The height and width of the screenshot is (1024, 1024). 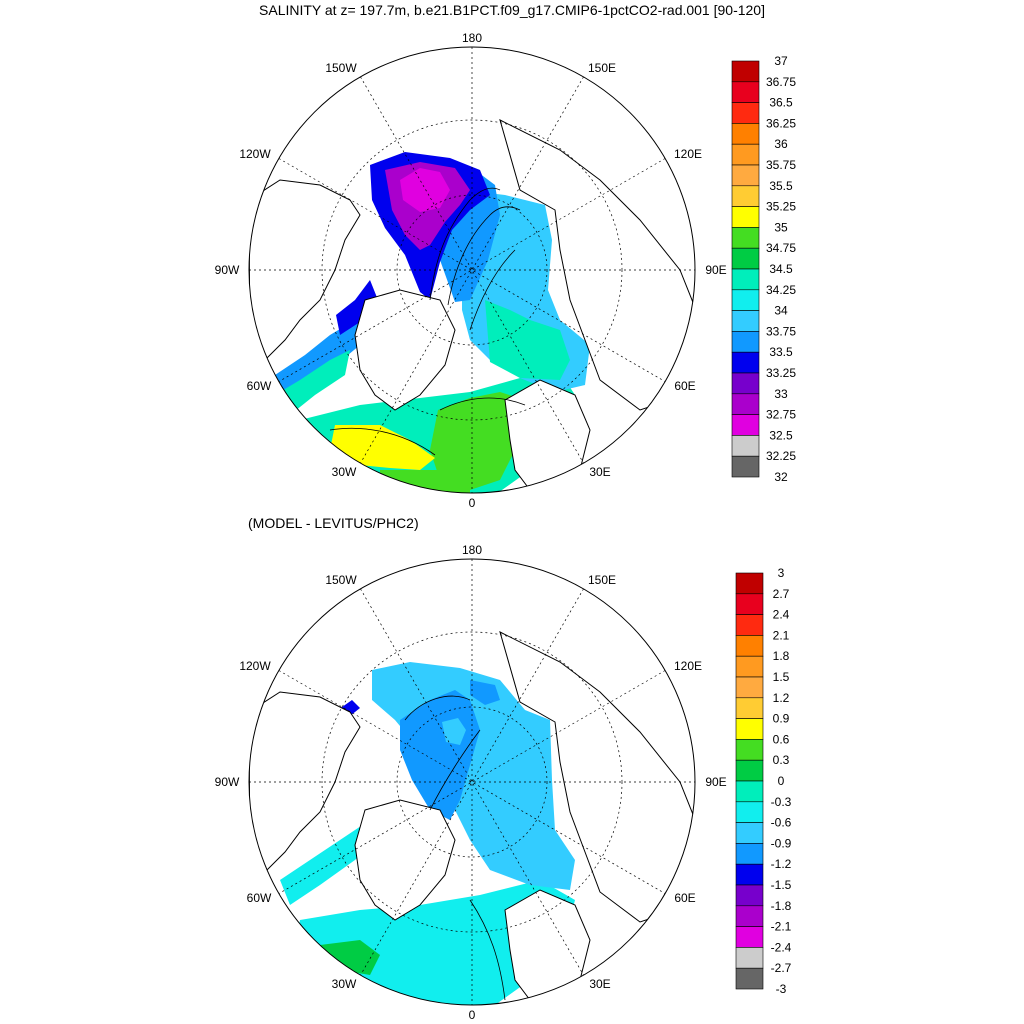 What do you see at coordinates (312, 382) in the screenshot?
I see `labrador-cyan` at bounding box center [312, 382].